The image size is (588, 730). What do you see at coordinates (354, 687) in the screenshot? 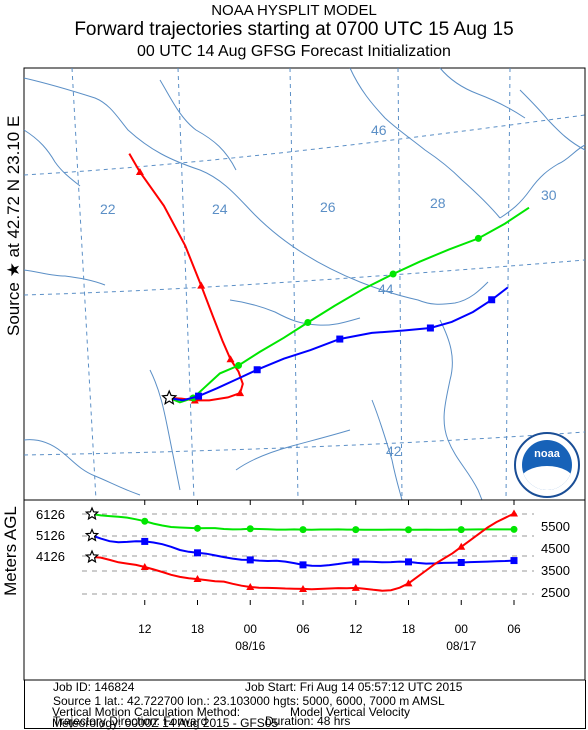
I see `job-start: Job Start: Fri Aug 14 05:57:12 UTC 2015` at bounding box center [354, 687].